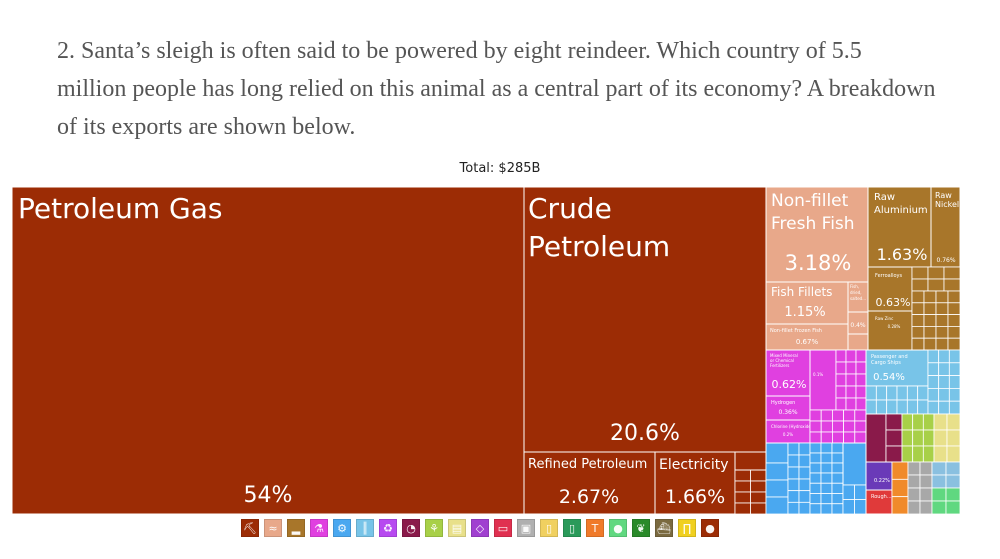 The width and height of the screenshot is (1000, 559). I want to click on chart-title: Total: $285B, so click(500, 168).